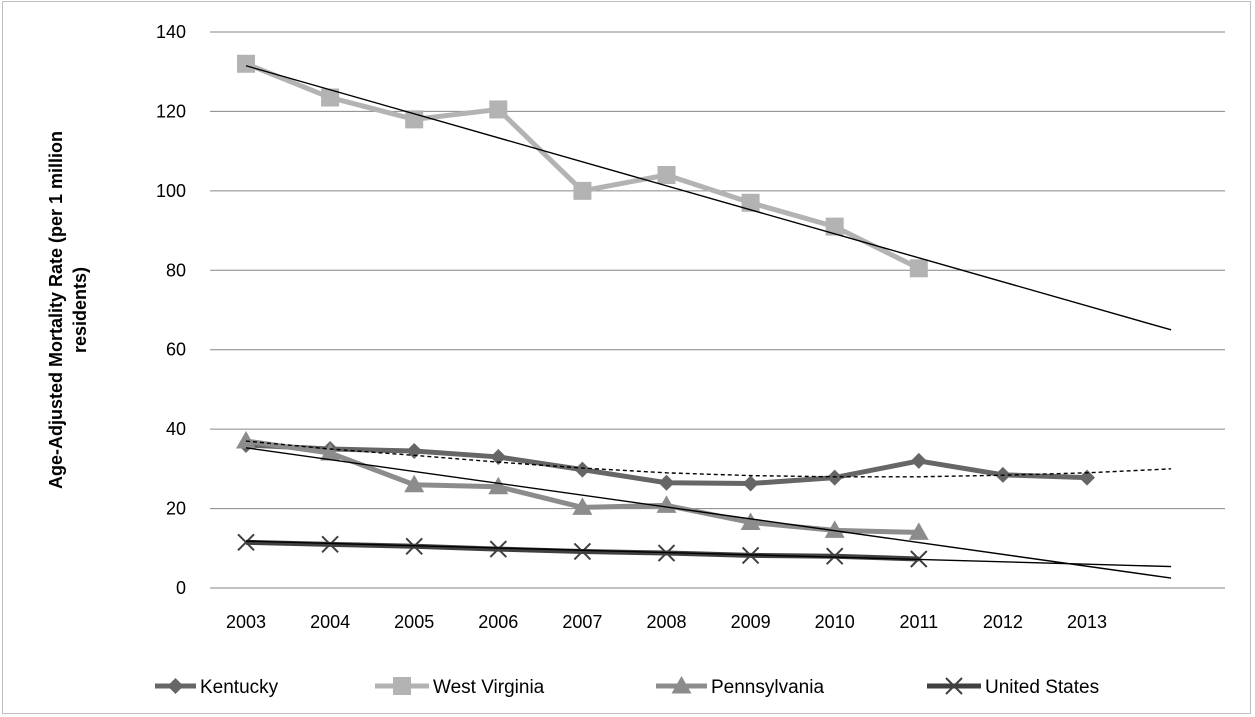 The height and width of the screenshot is (717, 1255). What do you see at coordinates (414, 622) in the screenshot?
I see `x-tick-label: 2005` at bounding box center [414, 622].